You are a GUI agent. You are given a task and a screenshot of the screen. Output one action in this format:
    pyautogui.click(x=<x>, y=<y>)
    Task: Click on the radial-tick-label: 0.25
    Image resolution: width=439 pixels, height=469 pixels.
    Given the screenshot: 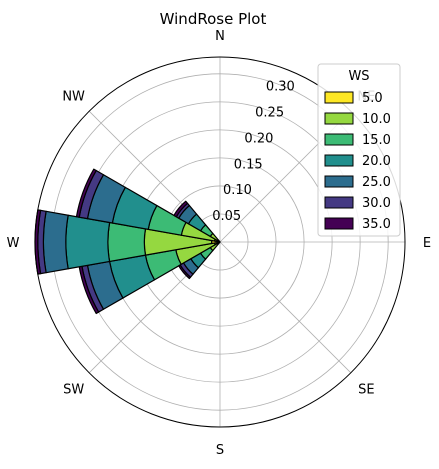 What is the action you would take?
    pyautogui.click(x=269, y=113)
    